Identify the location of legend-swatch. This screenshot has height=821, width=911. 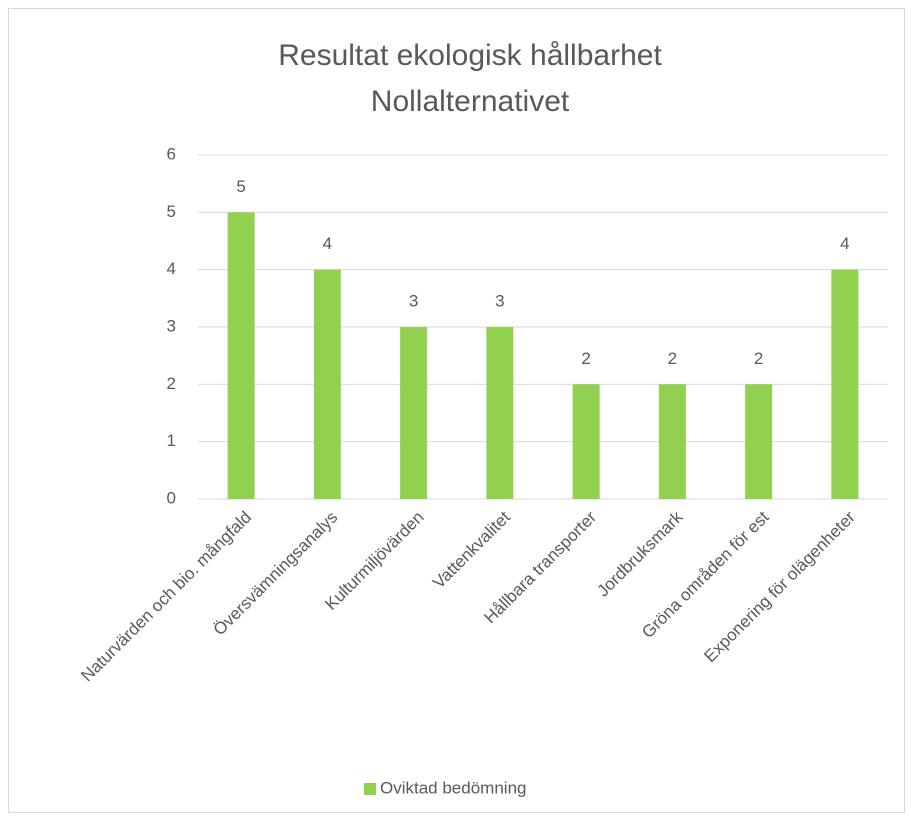
(370, 789).